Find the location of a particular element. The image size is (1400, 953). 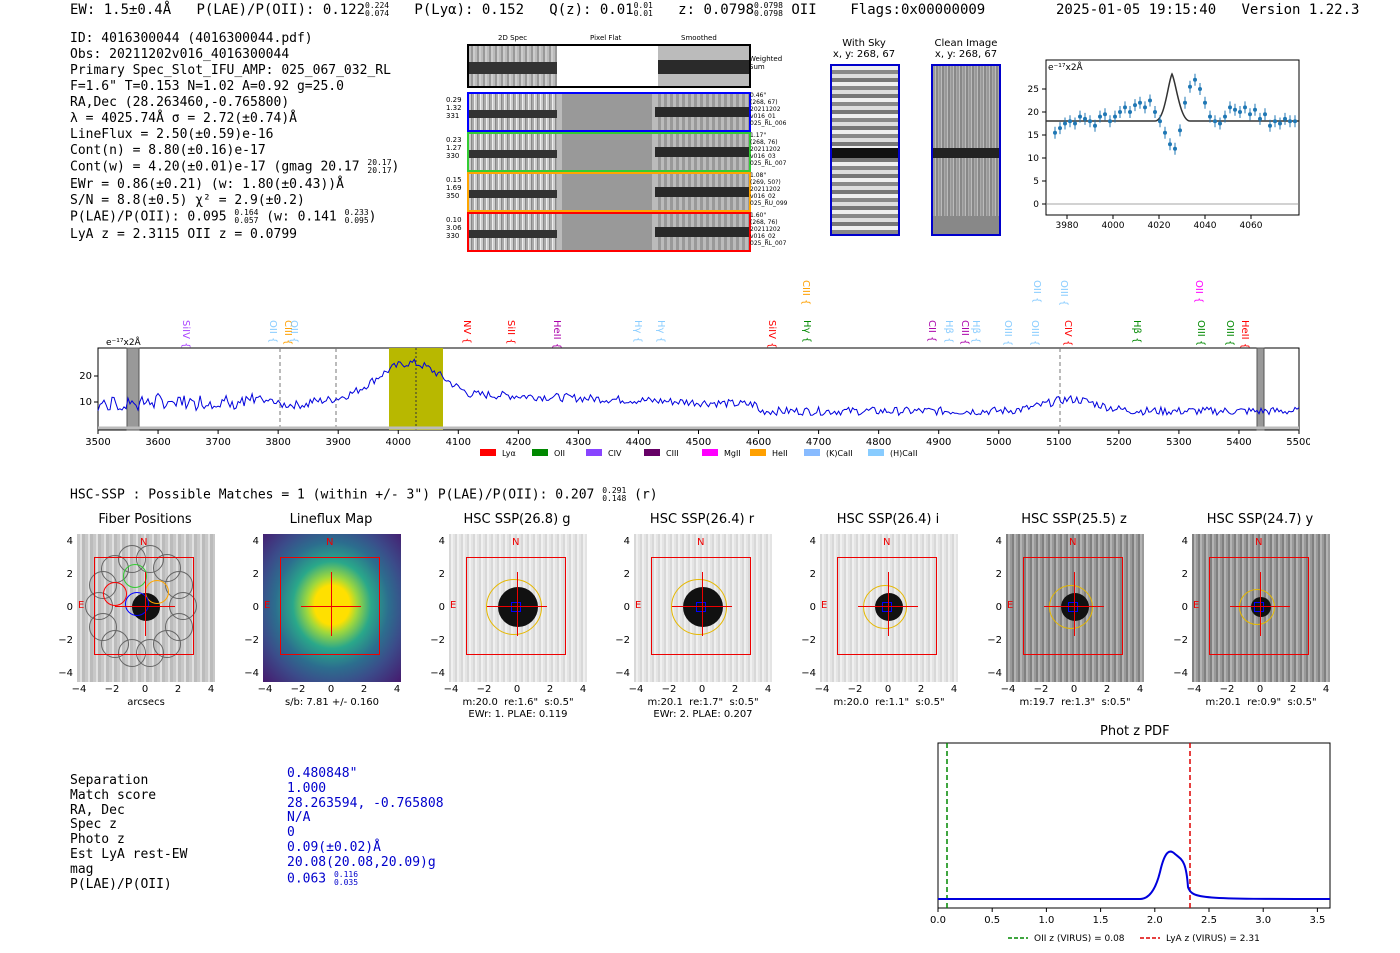

cutout-row is located at coordinates (609, 112).